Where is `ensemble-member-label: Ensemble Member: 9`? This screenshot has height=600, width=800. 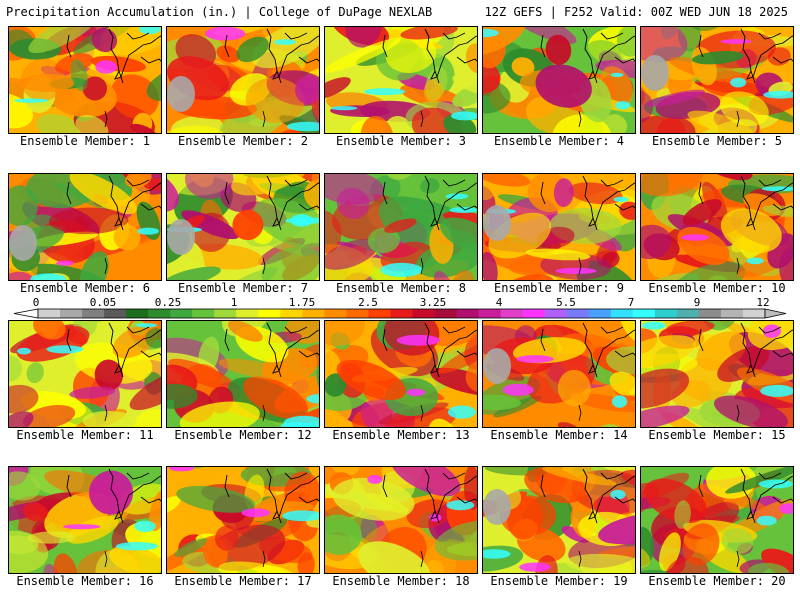
ensemble-member-label: Ensemble Member: 9 is located at coordinates (559, 288).